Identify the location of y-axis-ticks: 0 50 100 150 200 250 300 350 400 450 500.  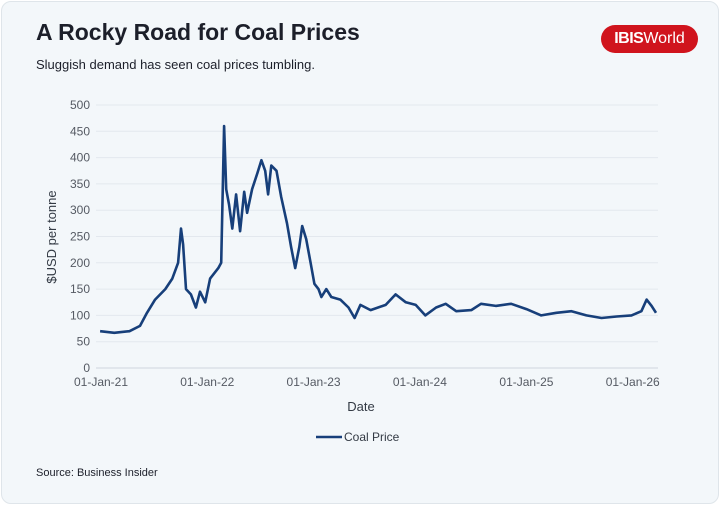
(80, 236).